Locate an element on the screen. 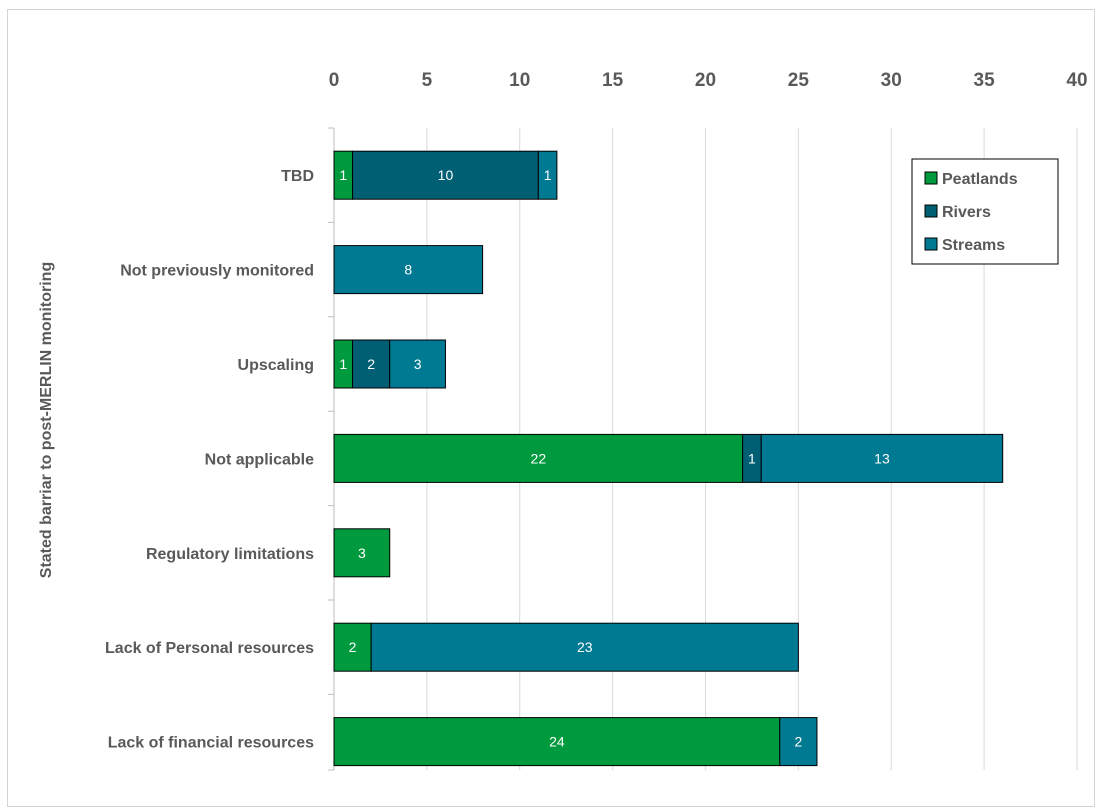 The image size is (1097, 809). y-axis-label: Stated barriar to post-MERLIN monitoring is located at coordinates (46, 420).